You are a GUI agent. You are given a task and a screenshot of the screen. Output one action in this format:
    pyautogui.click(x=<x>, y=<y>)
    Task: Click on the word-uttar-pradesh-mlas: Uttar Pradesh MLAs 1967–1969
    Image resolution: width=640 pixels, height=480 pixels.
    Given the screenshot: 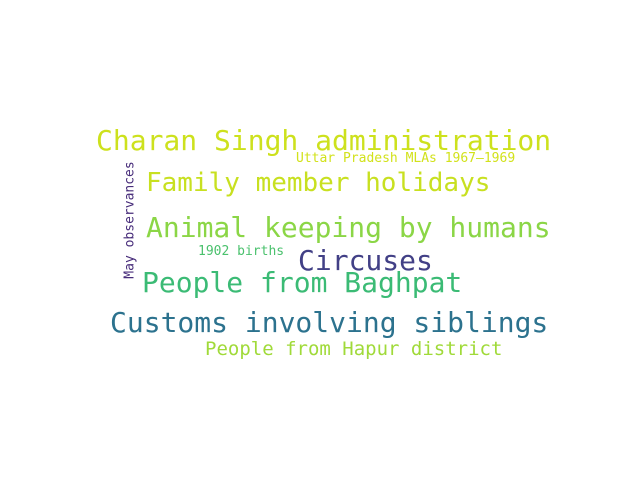 What is the action you would take?
    pyautogui.click(x=405, y=158)
    